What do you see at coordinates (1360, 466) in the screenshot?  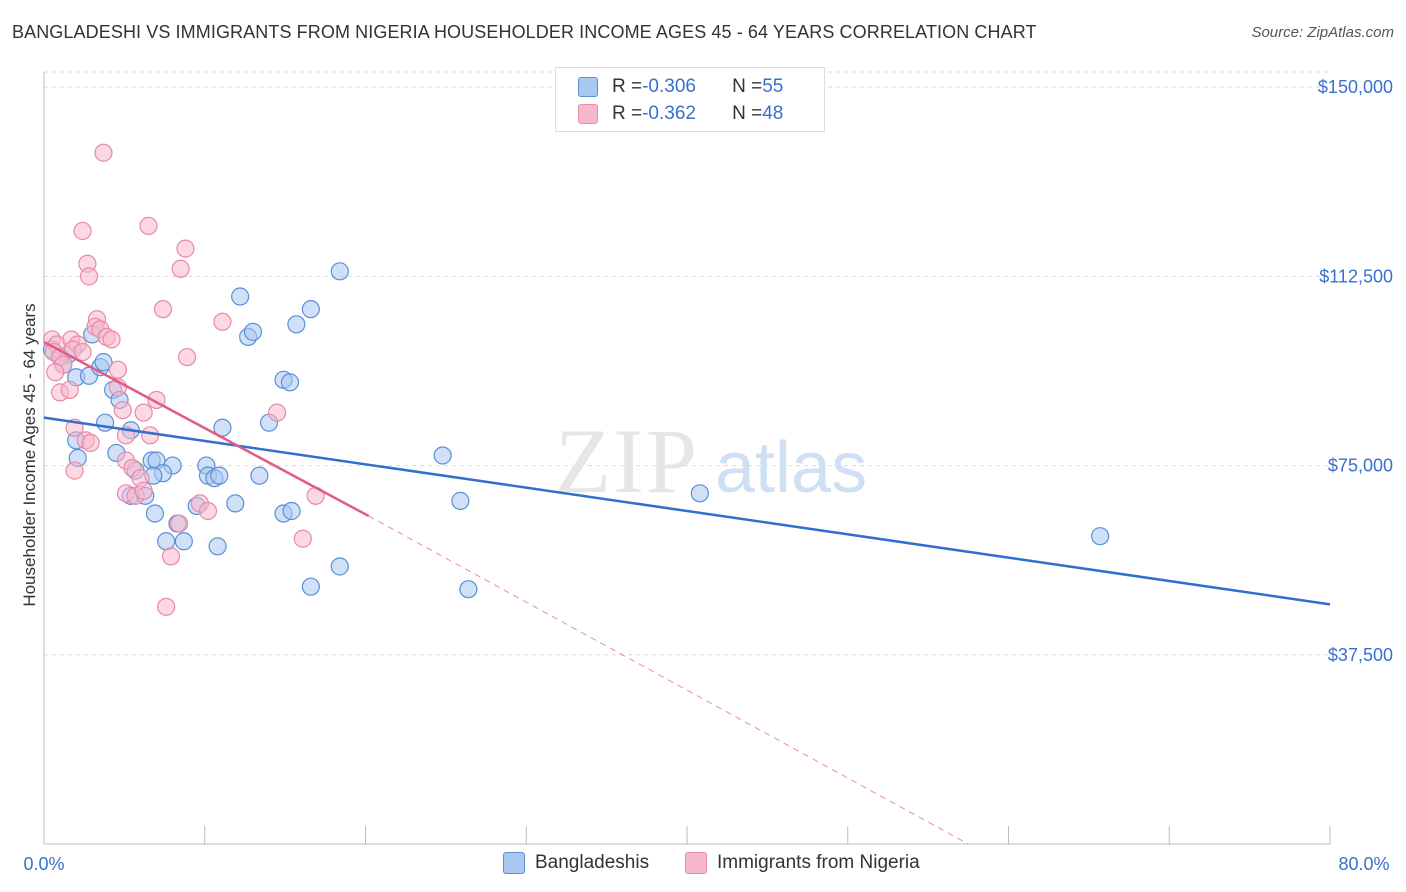 I see `y-tick-label: $75,000` at bounding box center [1360, 466].